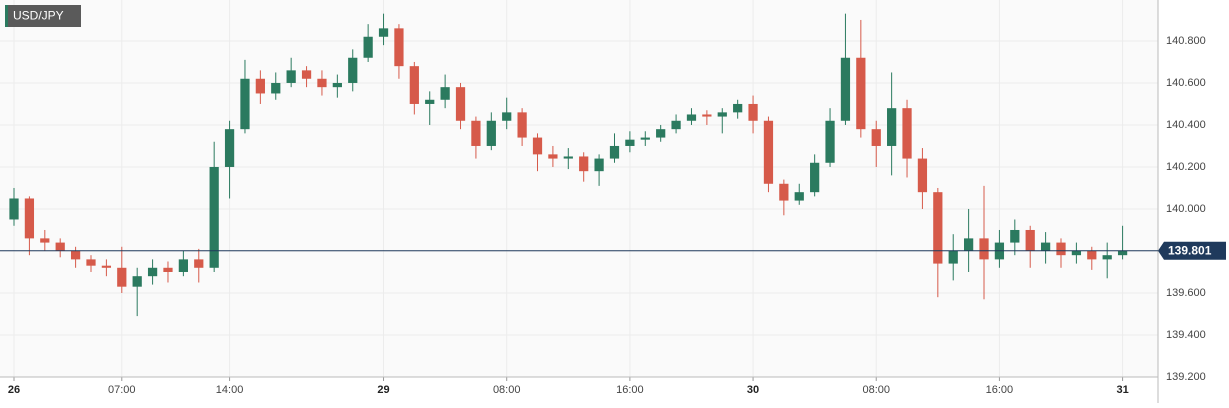 The image size is (1229, 408). I want to click on y-tick-label: 140.000, so click(1186, 209).